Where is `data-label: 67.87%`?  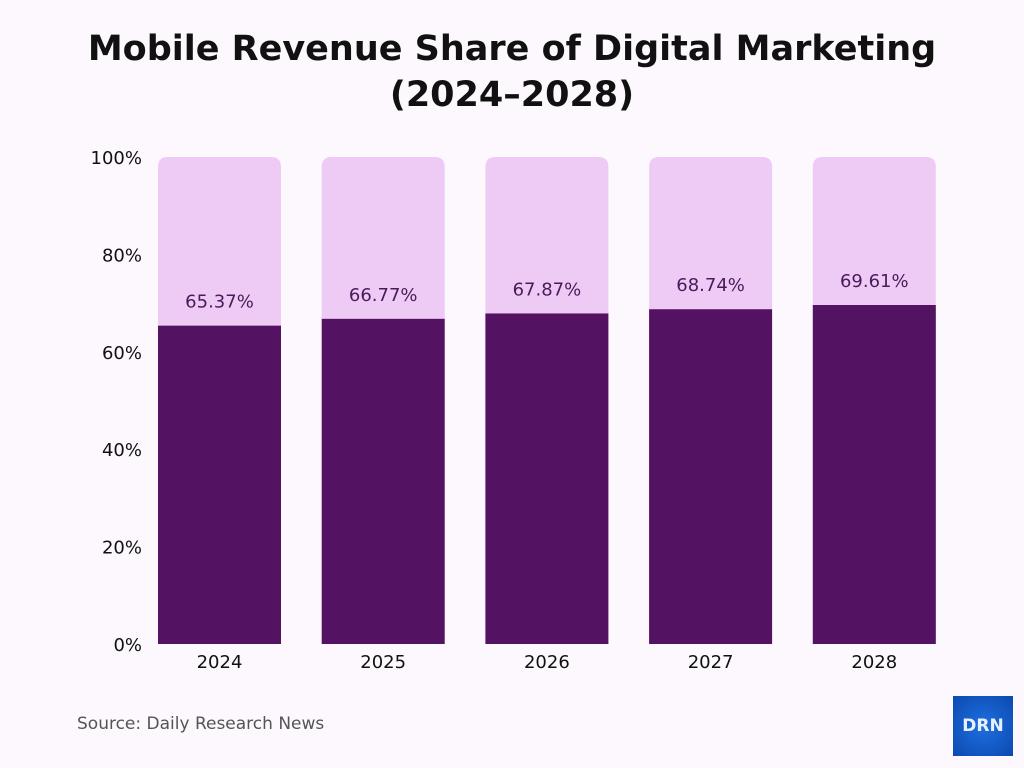
data-label: 67.87% is located at coordinates (547, 289).